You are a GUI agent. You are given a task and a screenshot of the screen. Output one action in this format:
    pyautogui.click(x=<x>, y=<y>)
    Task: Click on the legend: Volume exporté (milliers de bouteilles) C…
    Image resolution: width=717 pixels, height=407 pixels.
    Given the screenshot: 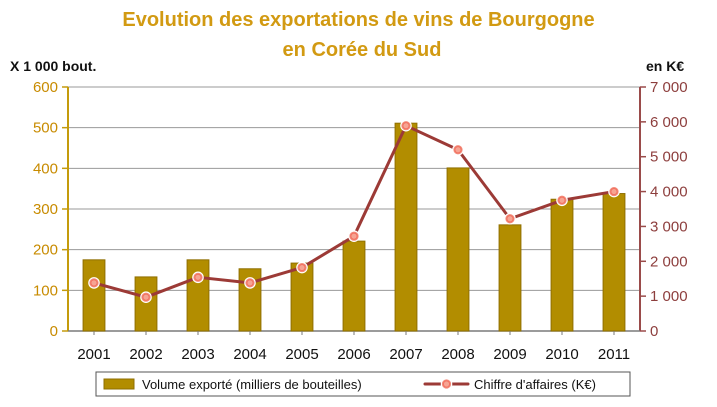 What is the action you would take?
    pyautogui.click(x=363, y=384)
    